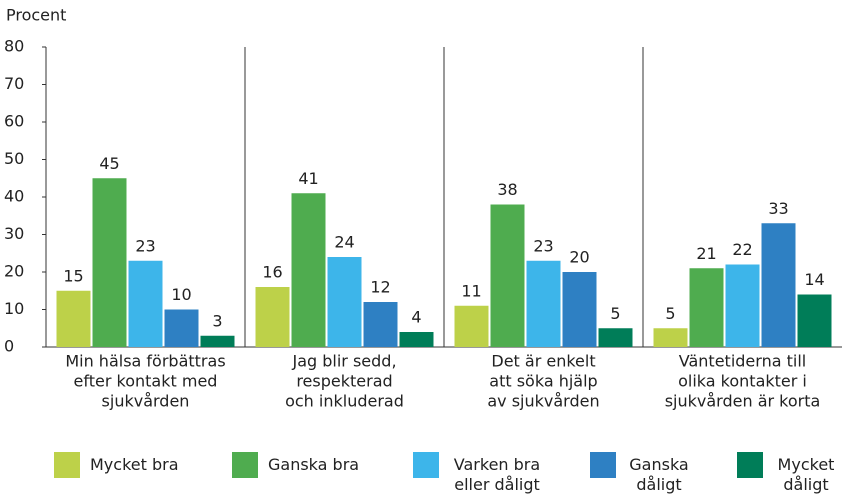  Describe the element at coordinates (217, 320) in the screenshot. I see `data-label: 3` at that location.